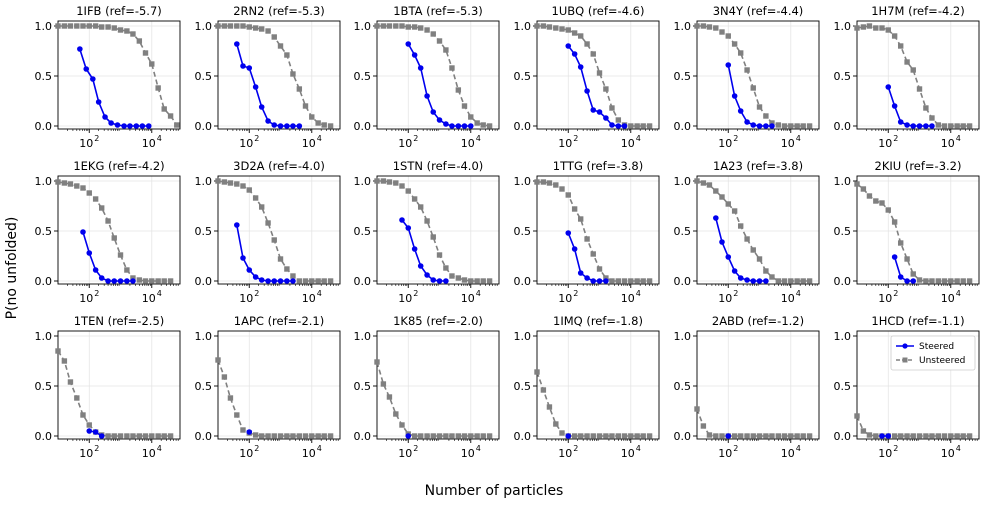 This screenshot has width=997, height=505. I want to click on subplot: 1EKG (ref=-4.2)0.00.51.010 2 10 4, so click(108, 232).